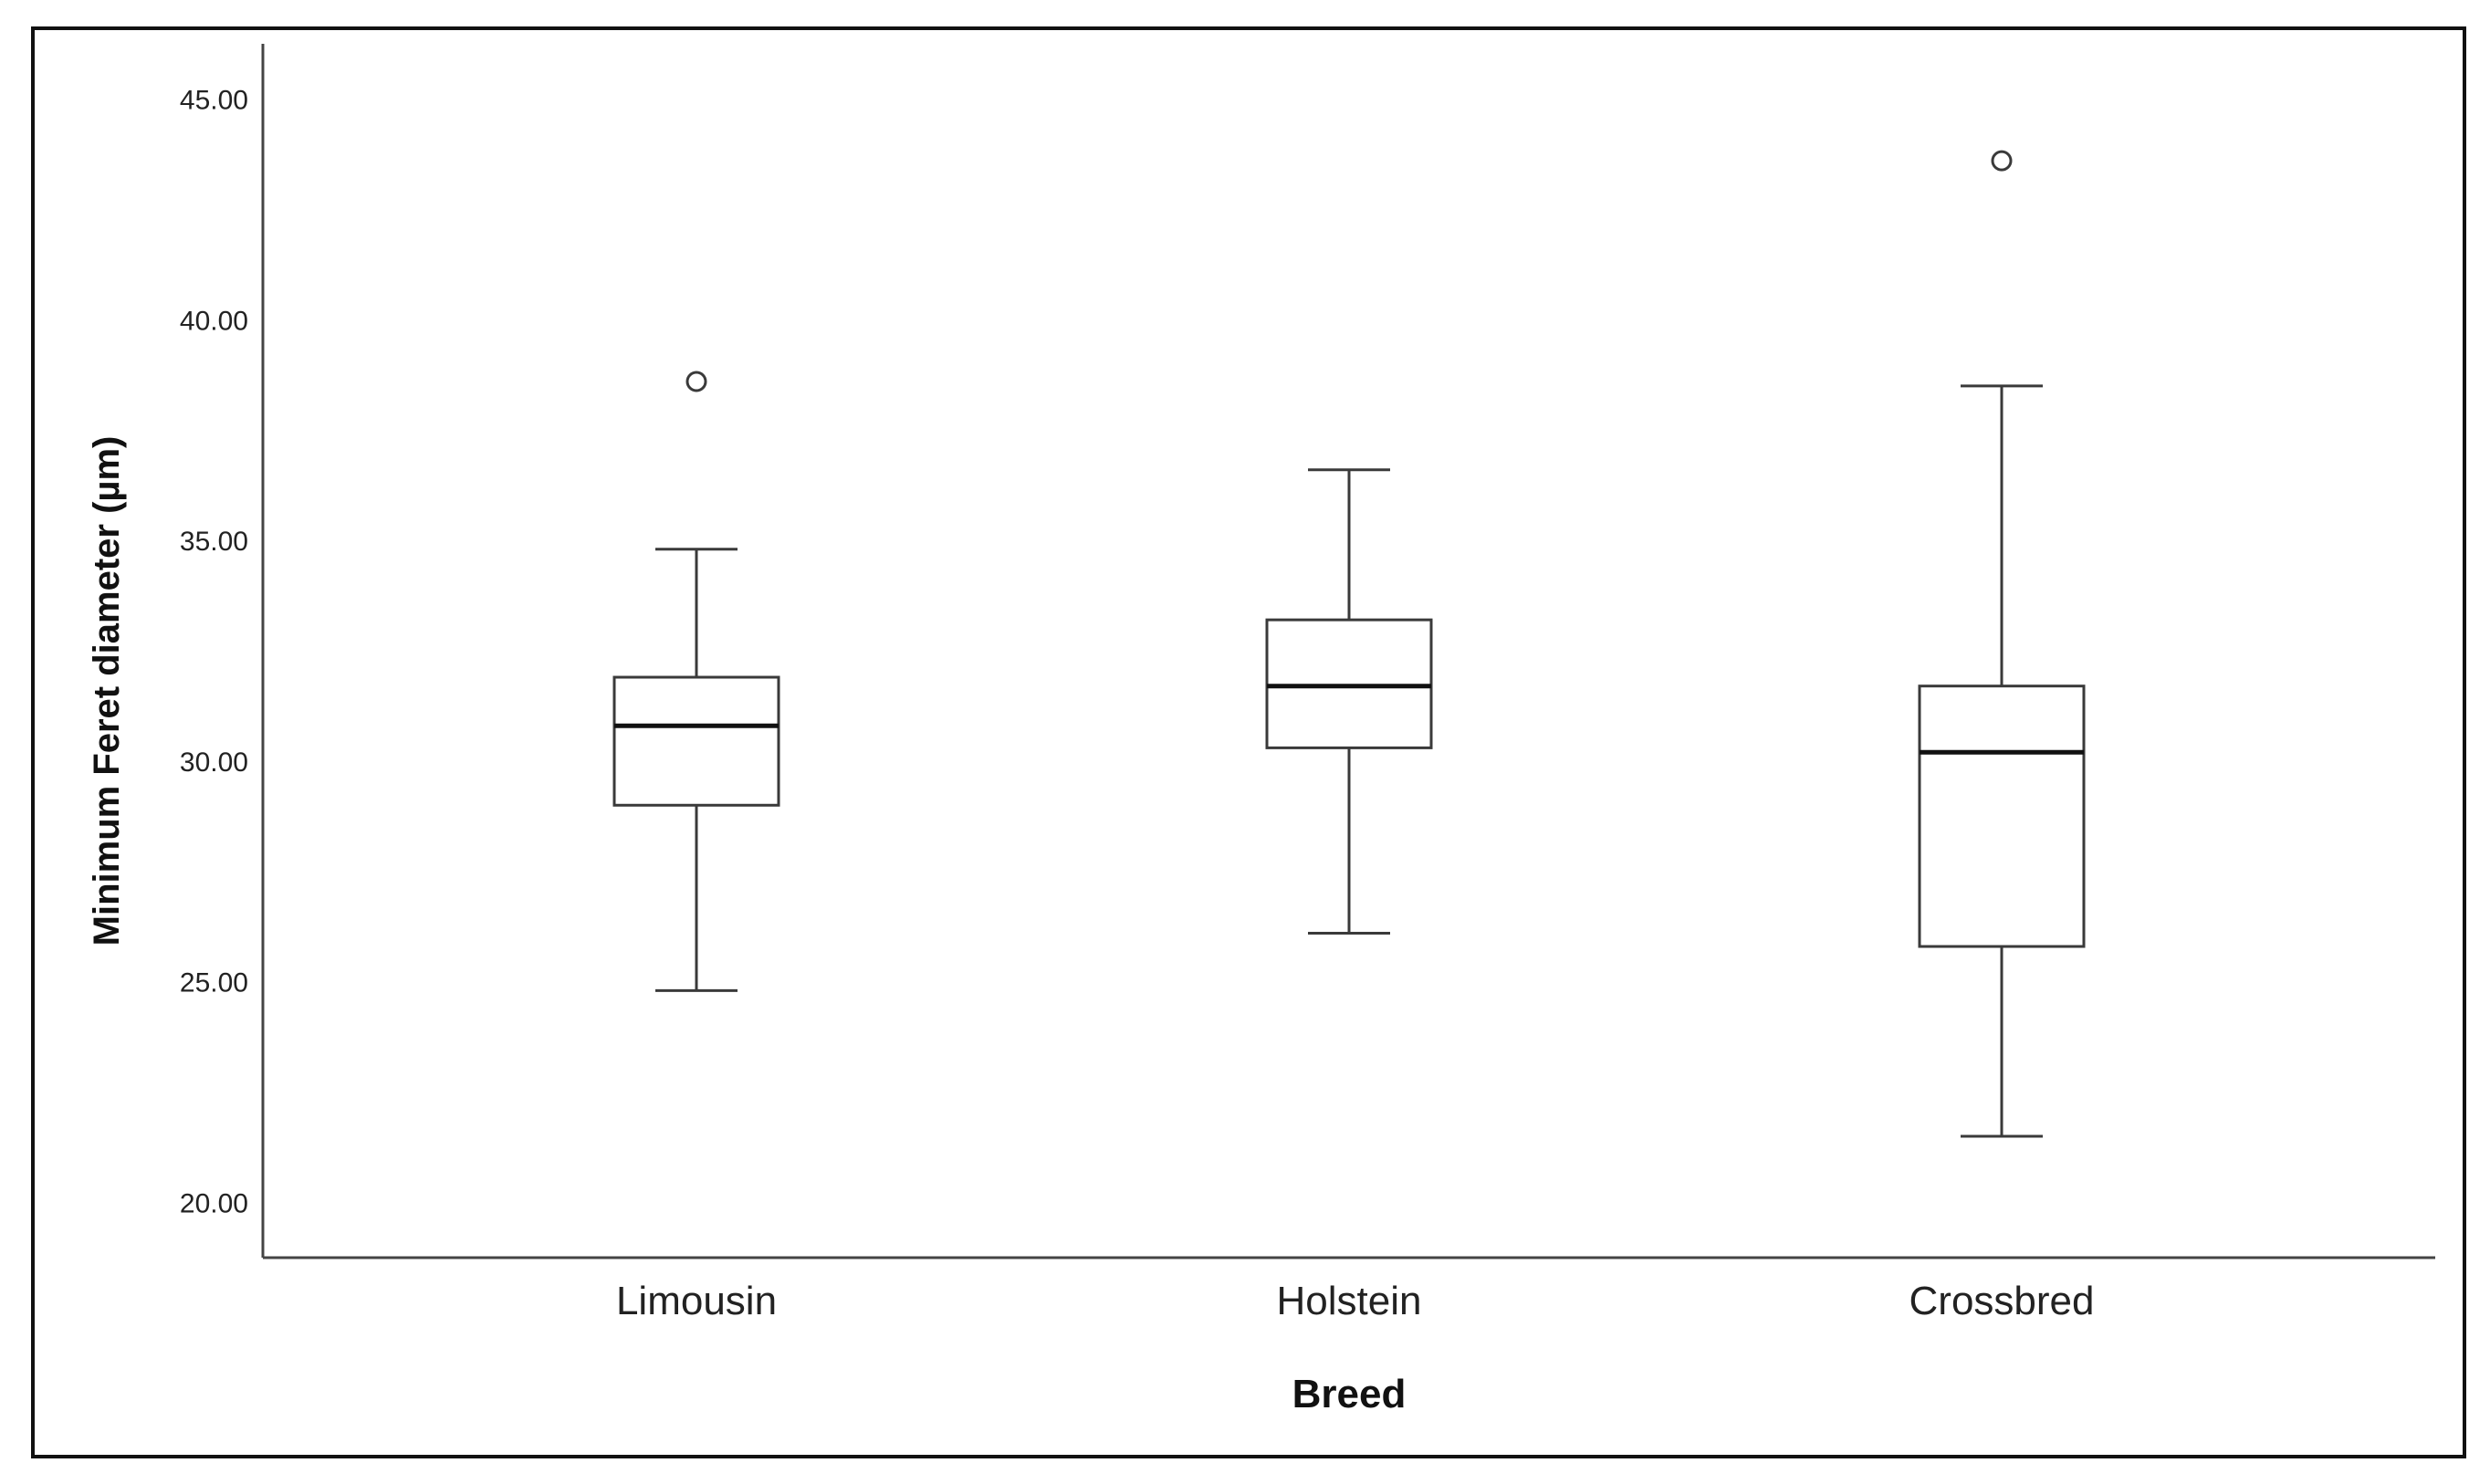  Describe the element at coordinates (214, 100) in the screenshot. I see `y-tick-label: 45.00` at that location.